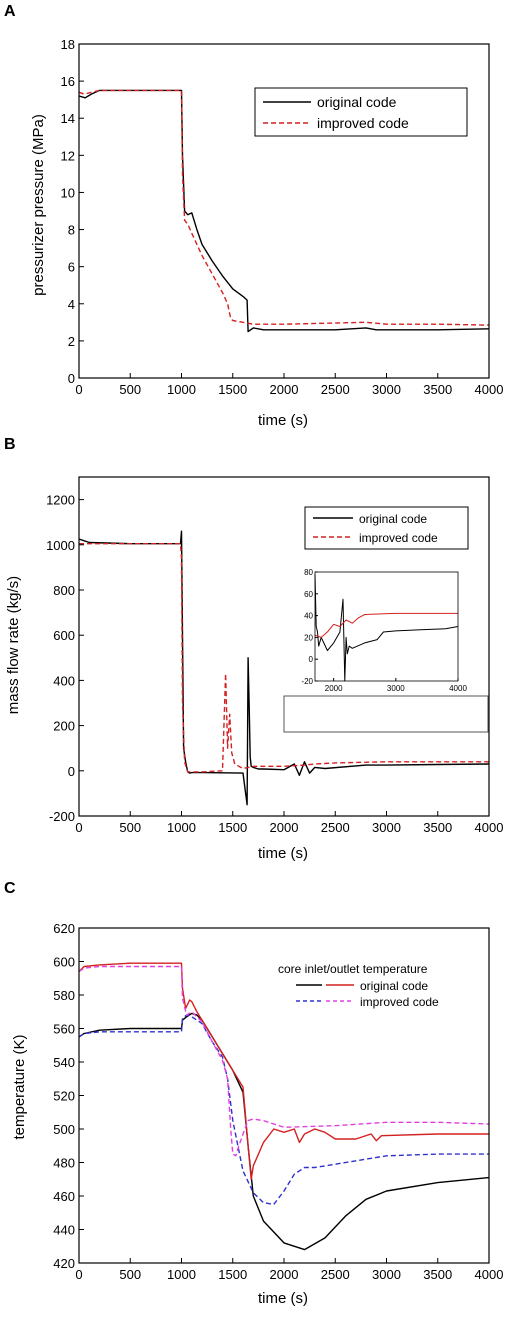 This screenshot has height=1317, width=509. I want to click on y-tick-label: 420, so click(64, 1263).